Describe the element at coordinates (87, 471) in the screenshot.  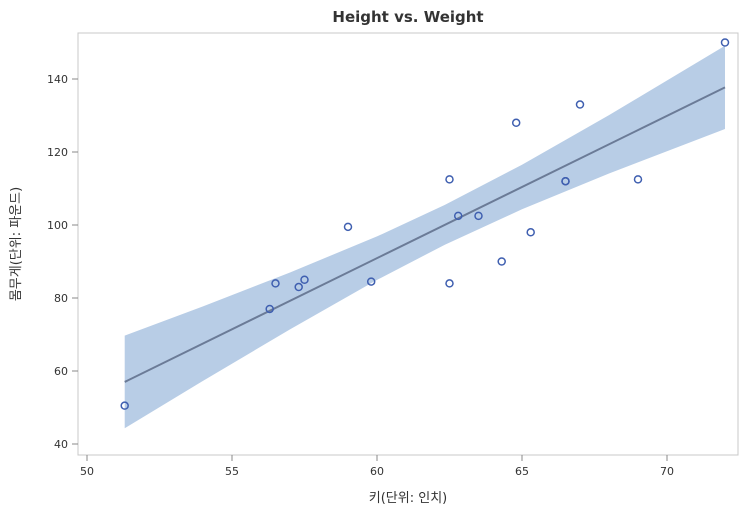
I see `x-tick-label: 50` at that location.